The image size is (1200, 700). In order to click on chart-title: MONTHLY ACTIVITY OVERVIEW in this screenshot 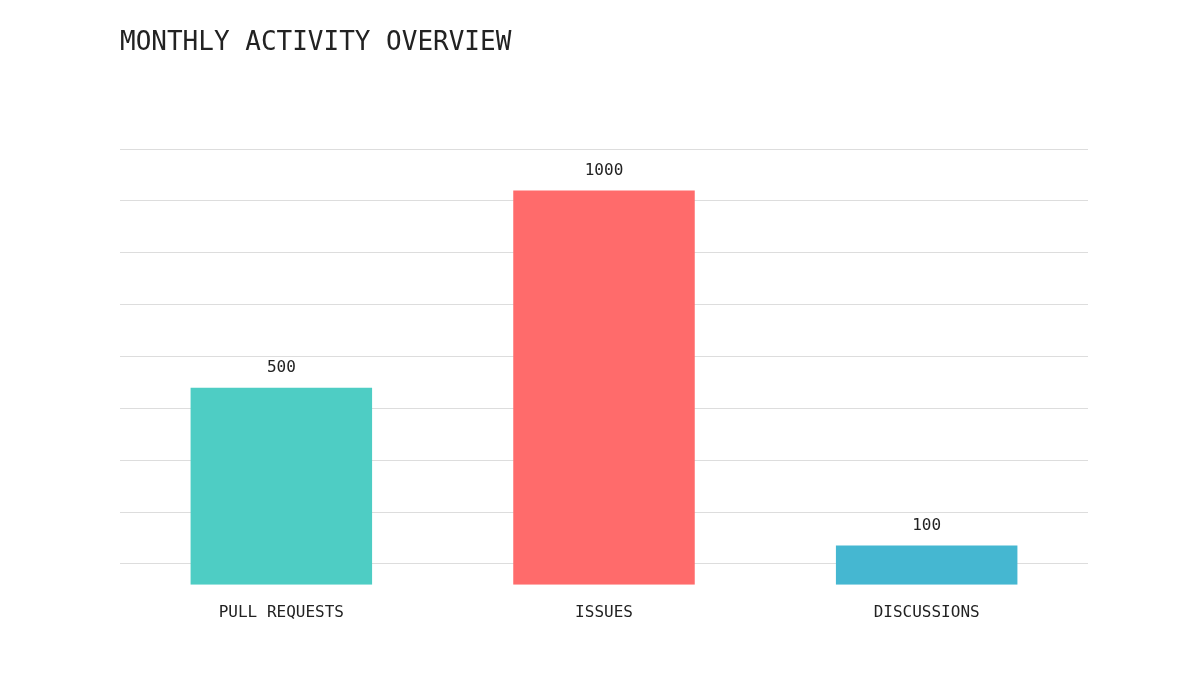, I will do `click(316, 41)`.